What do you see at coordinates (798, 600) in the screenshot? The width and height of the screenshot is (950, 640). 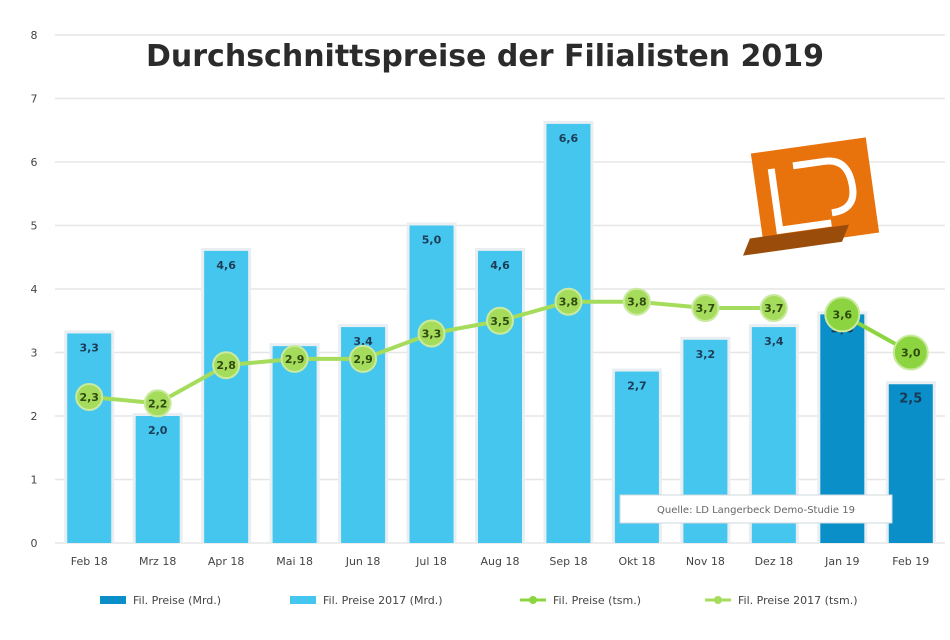 I see `legend-label: Fil. Preise 2017 (tsm.)` at bounding box center [798, 600].